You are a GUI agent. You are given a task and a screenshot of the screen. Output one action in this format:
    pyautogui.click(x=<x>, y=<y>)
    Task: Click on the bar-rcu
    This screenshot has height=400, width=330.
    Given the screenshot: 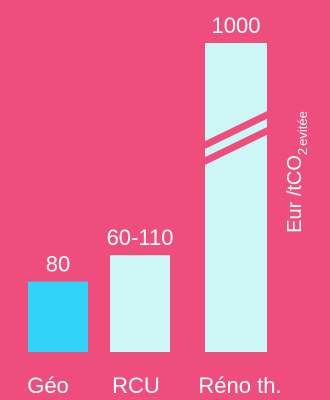 What is the action you would take?
    pyautogui.click(x=140, y=303)
    